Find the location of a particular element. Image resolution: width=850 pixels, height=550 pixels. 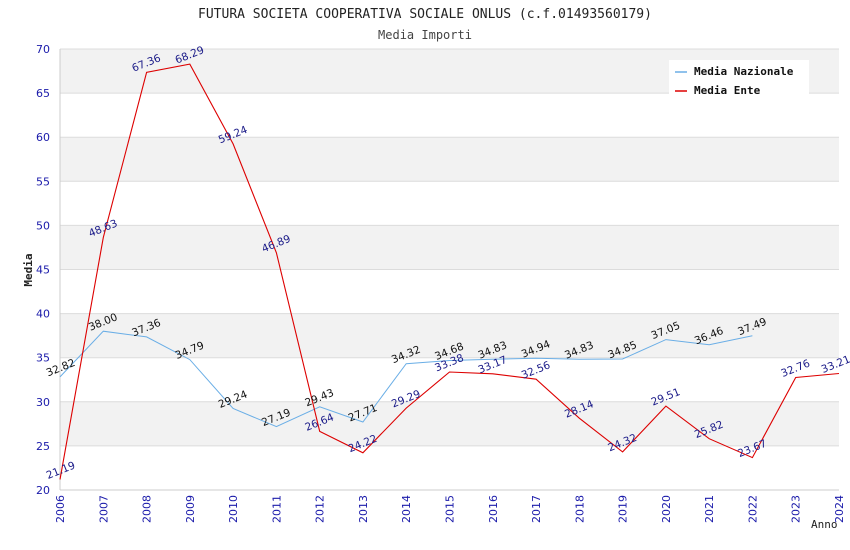

x-tick-label: 2022 is located at coordinates (752, 509).